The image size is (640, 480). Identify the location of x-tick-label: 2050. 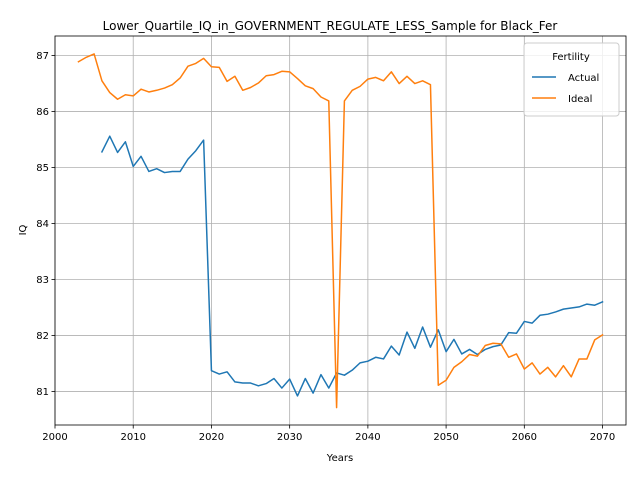
(445, 437).